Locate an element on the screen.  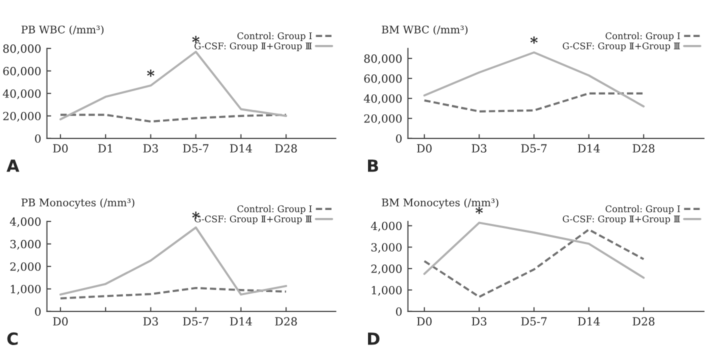
text: B is located at coordinates (373, 166).